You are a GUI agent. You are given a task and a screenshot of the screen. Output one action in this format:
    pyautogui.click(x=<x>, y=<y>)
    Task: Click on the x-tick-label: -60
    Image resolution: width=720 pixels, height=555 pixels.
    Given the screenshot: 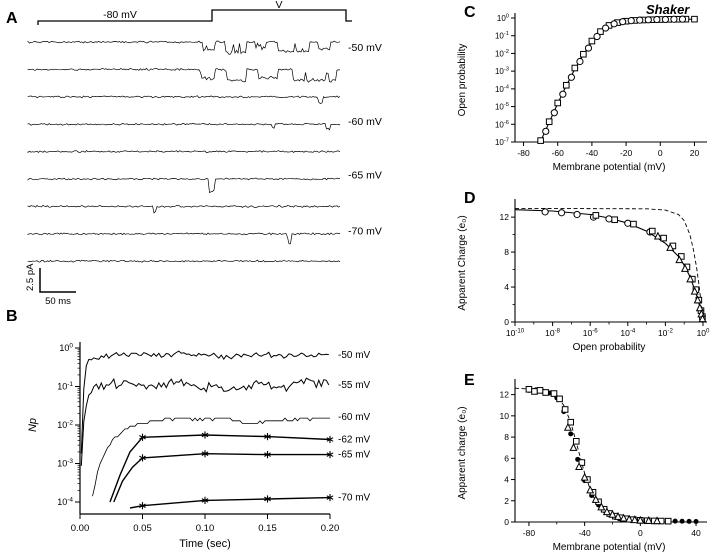 What is the action you would take?
    pyautogui.click(x=558, y=153)
    